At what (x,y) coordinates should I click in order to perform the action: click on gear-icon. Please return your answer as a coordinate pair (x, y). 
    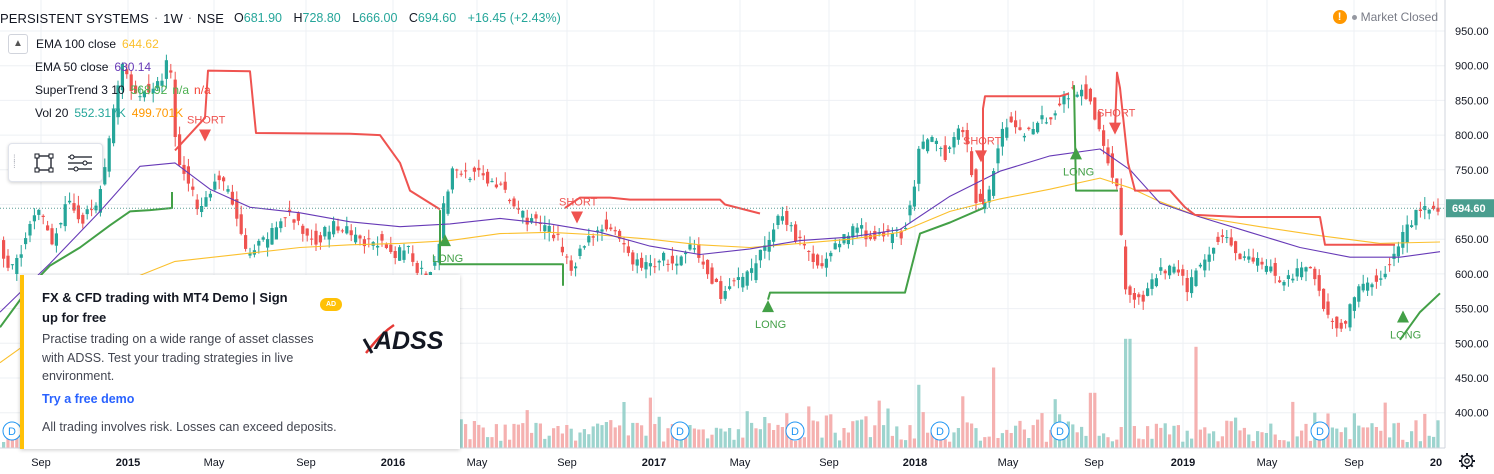
    Looking at the image, I should click on (1467, 461).